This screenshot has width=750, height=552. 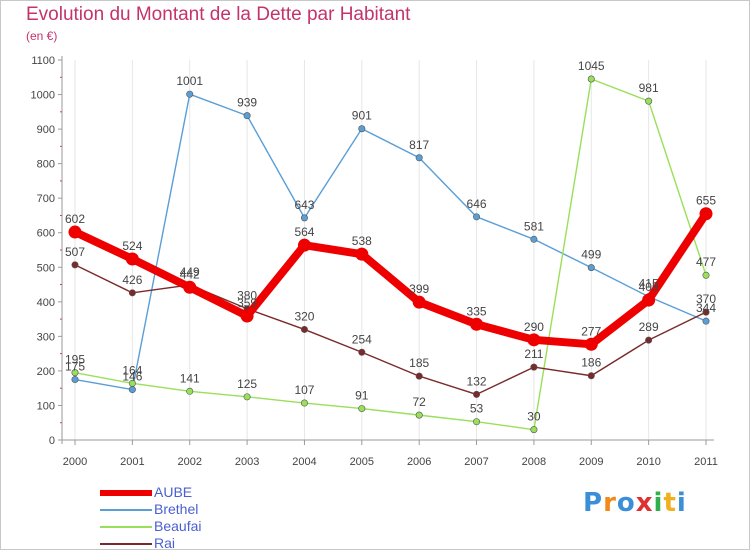 I want to click on logo-letter: t, so click(x=670, y=503).